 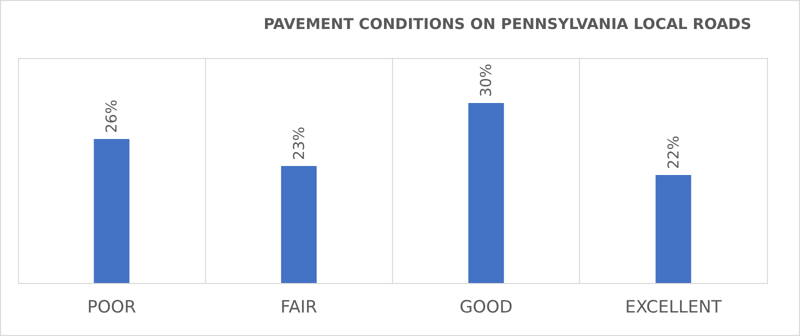 I want to click on data-label: 23%, so click(x=299, y=143).